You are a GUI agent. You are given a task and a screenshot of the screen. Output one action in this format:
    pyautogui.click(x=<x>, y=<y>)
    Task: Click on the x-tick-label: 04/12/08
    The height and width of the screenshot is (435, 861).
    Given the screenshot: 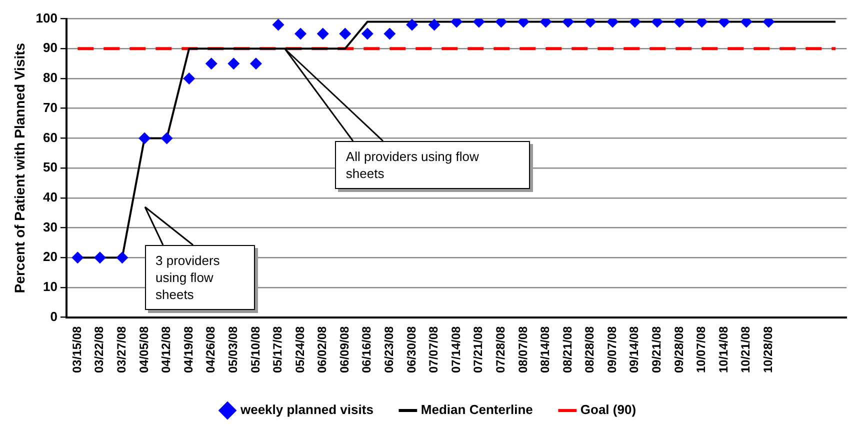 What is the action you would take?
    pyautogui.click(x=166, y=350)
    